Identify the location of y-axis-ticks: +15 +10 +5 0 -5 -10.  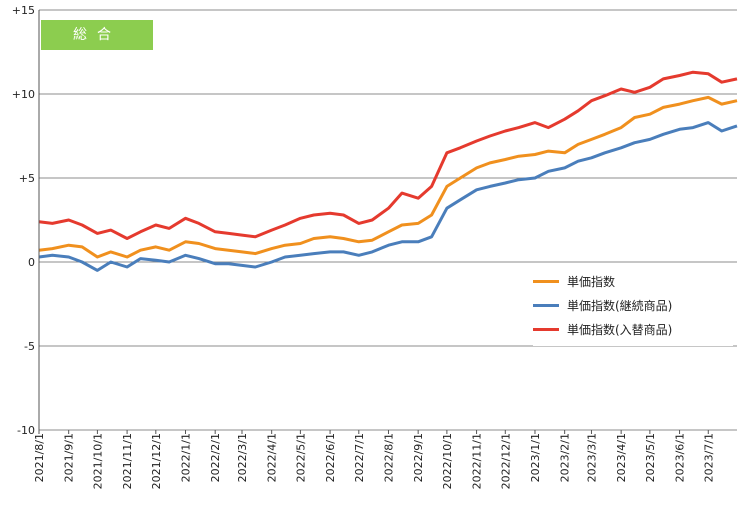
(23, 220).